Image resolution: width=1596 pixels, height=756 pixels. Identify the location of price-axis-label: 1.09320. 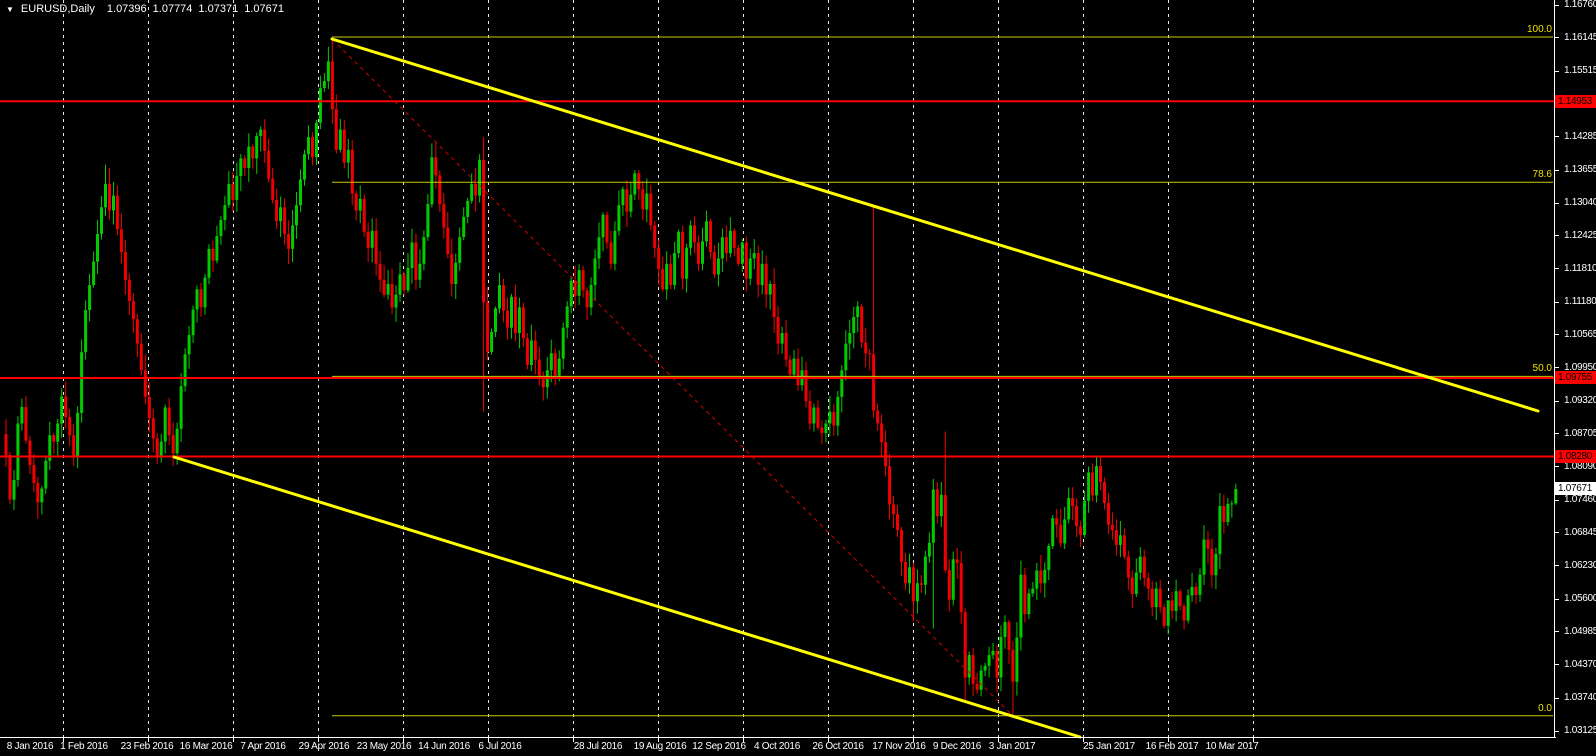
(1580, 401).